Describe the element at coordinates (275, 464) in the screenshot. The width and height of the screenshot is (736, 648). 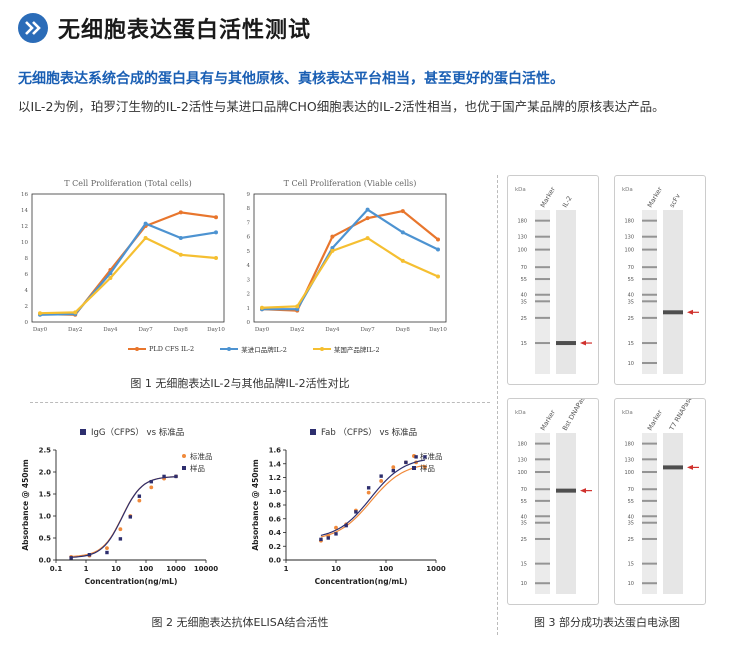
I see `y-tick-label: 1.4` at that location.